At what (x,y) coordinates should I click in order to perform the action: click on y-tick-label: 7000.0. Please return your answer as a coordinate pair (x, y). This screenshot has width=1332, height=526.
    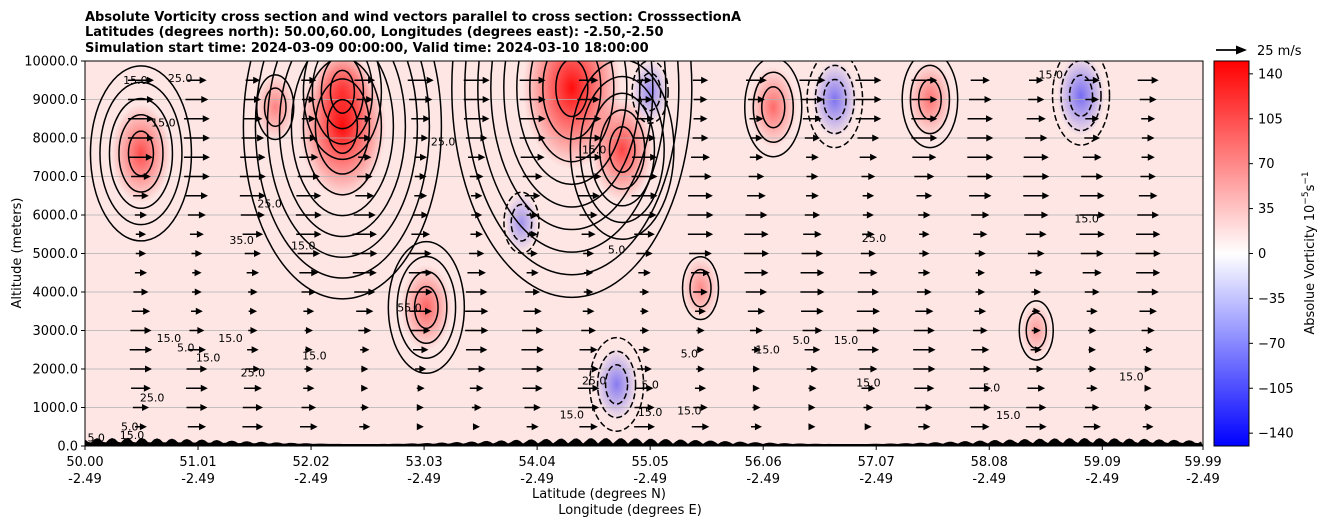
    Looking at the image, I should click on (56, 177).